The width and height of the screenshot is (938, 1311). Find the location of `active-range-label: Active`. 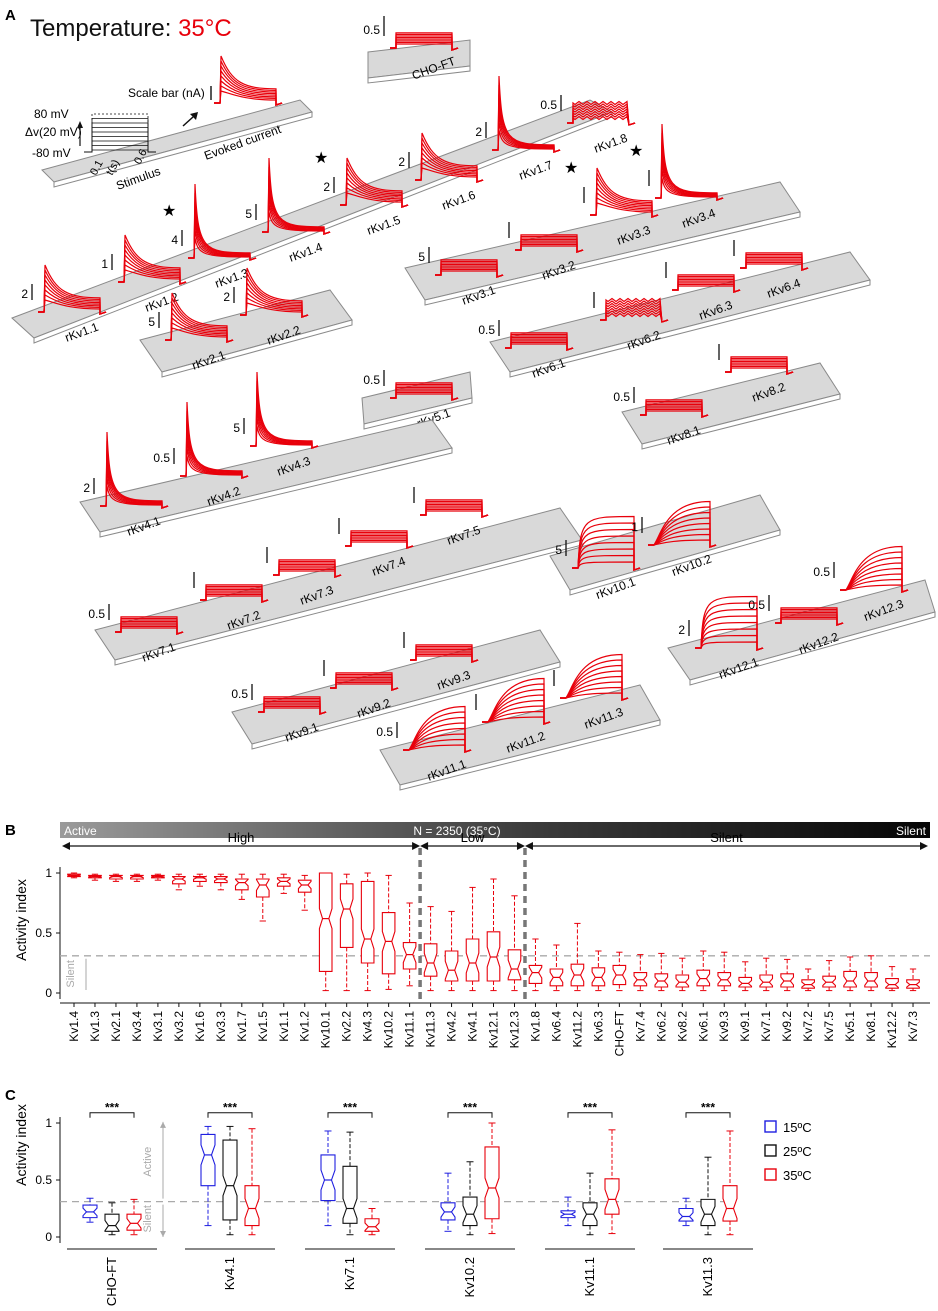

active-range-label: Active is located at coordinates (148, 1162).